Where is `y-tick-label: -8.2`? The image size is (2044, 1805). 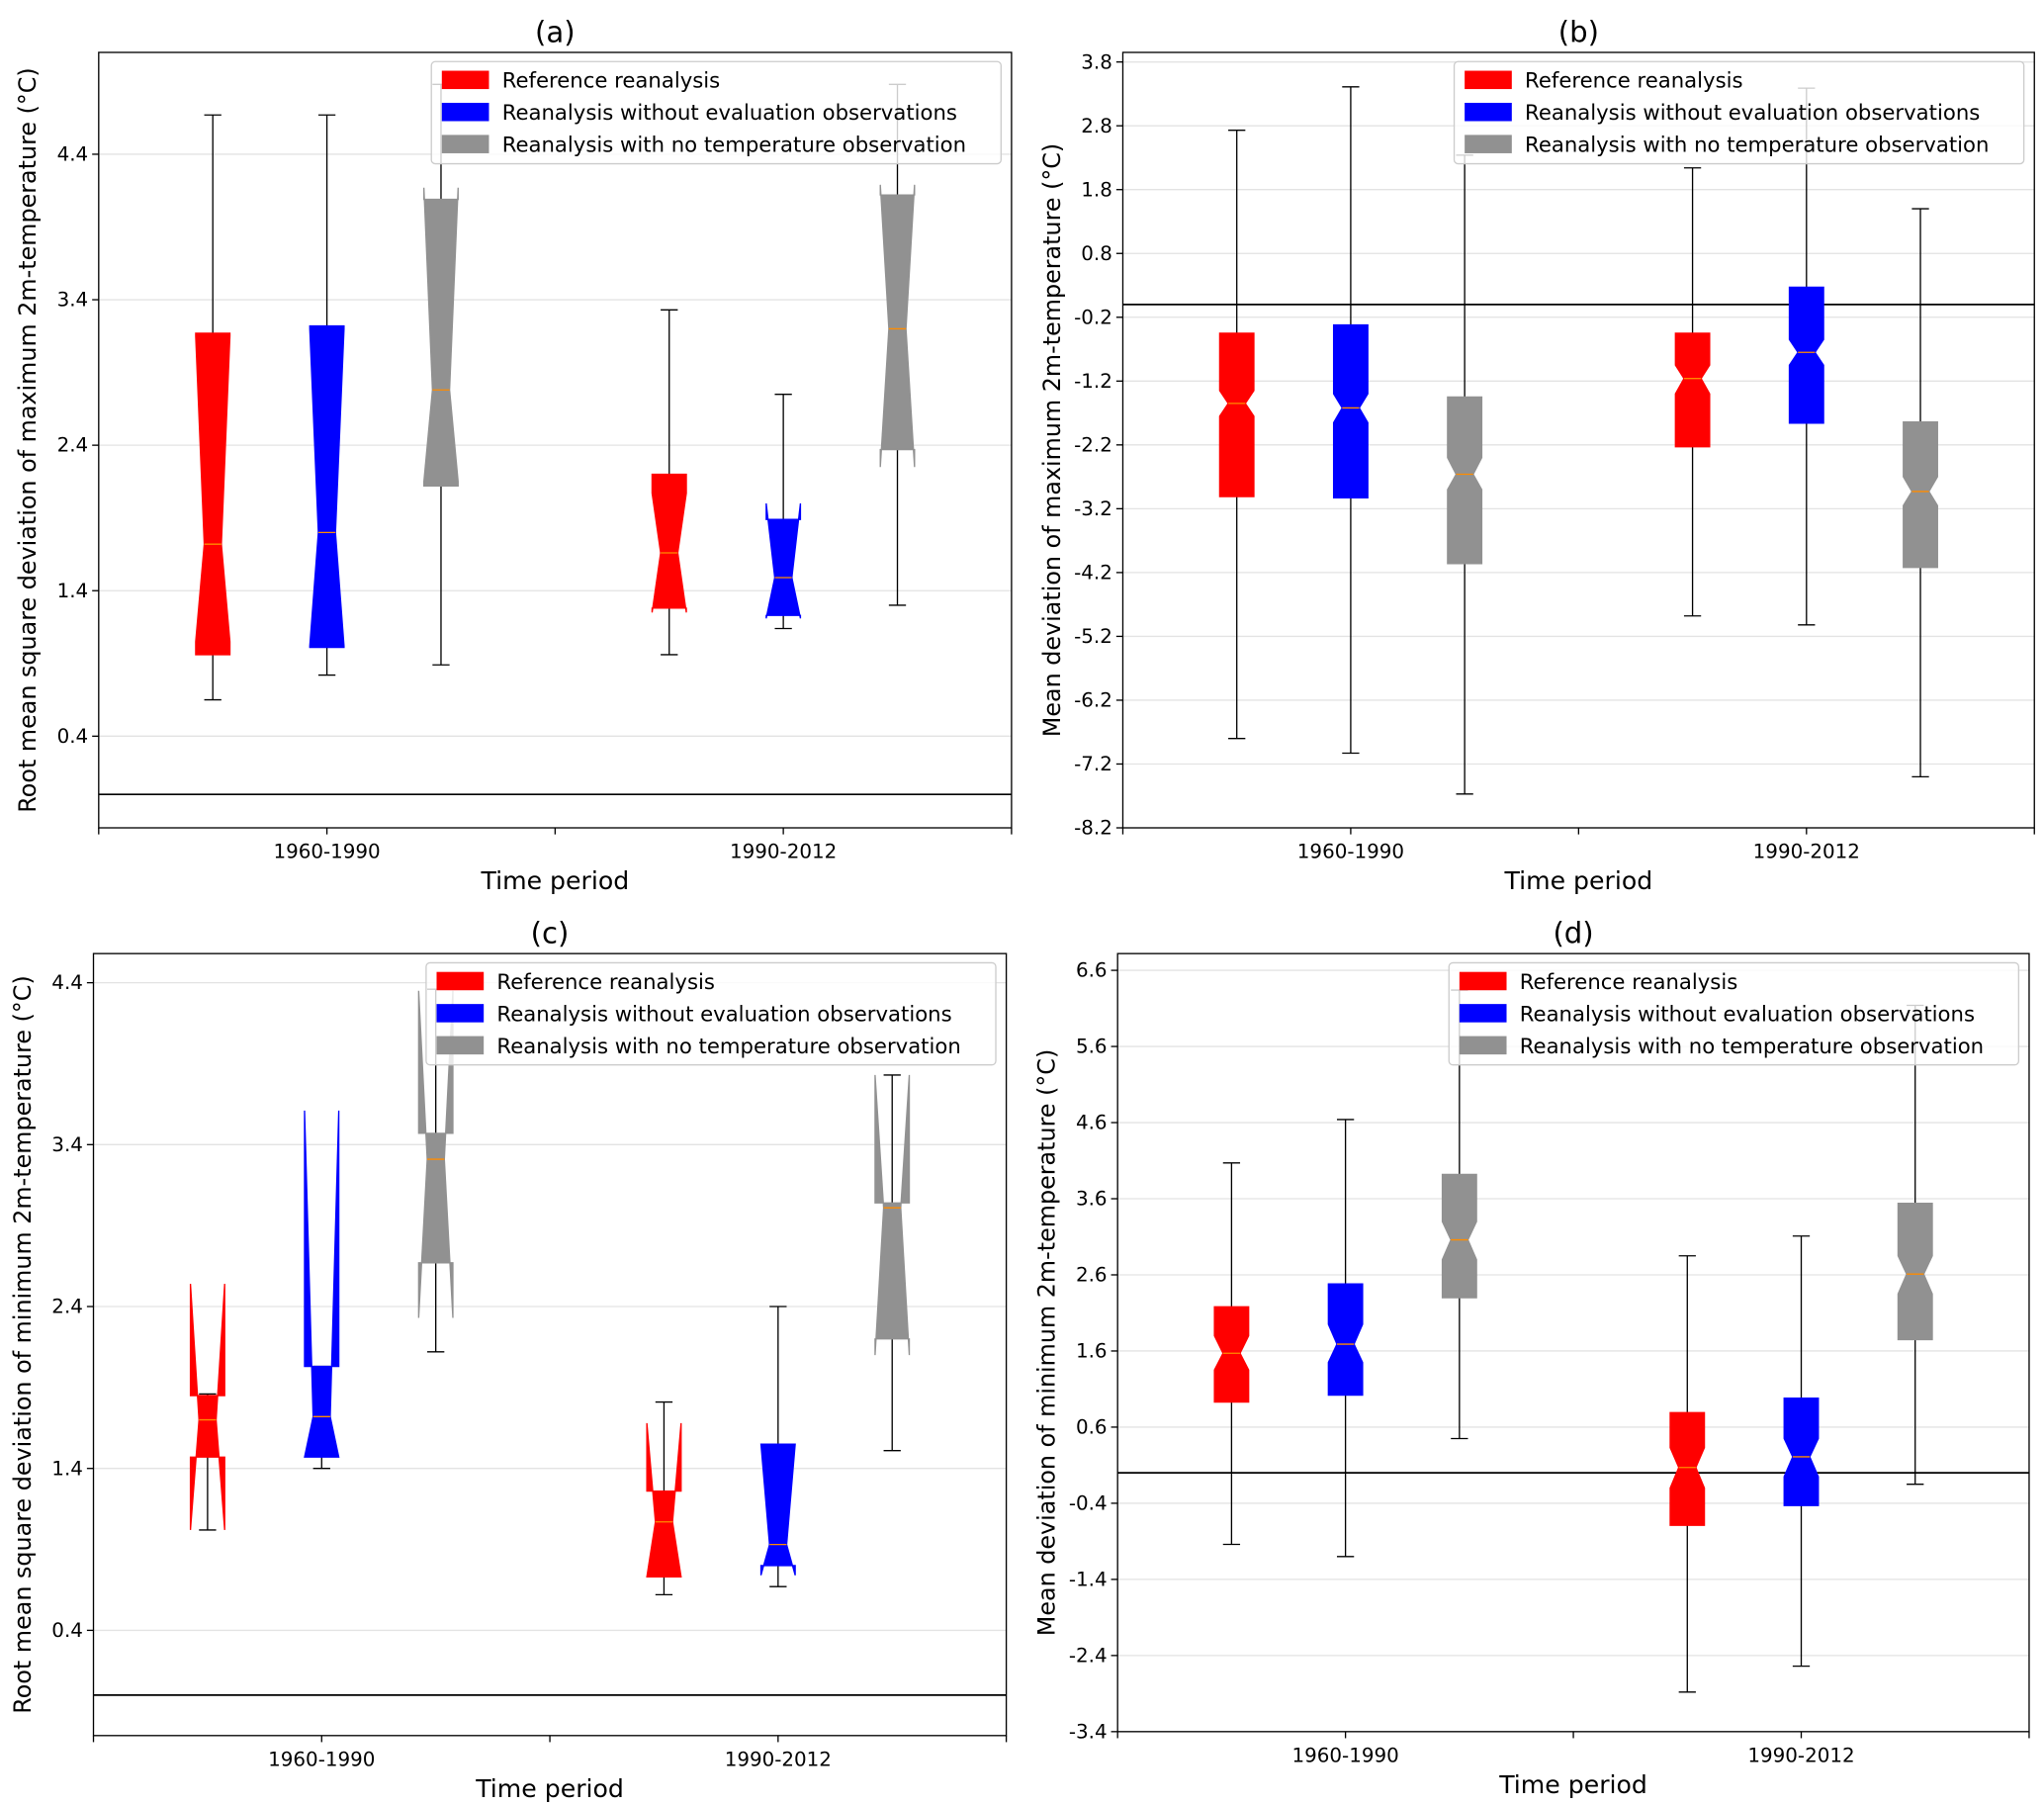
y-tick-label: -8.2 is located at coordinates (1093, 828).